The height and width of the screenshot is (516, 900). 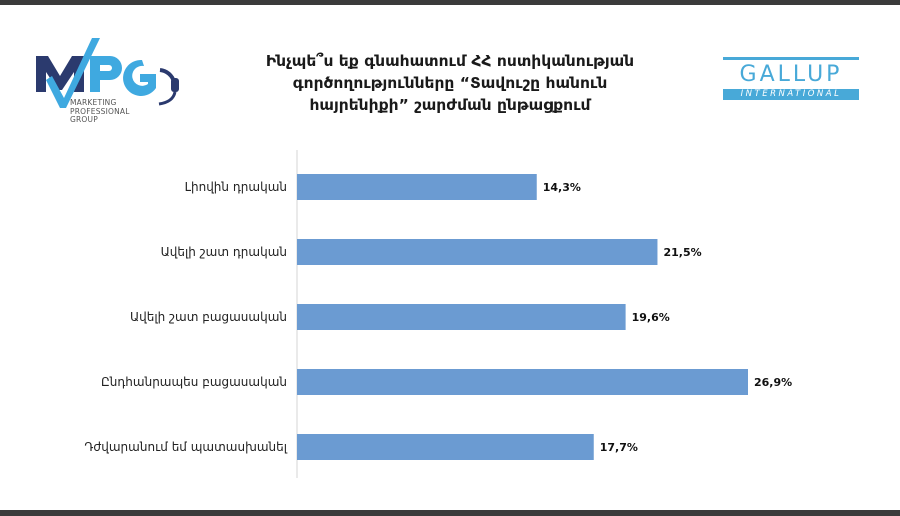 What do you see at coordinates (791, 58) in the screenshot?
I see `gallup-top-line` at bounding box center [791, 58].